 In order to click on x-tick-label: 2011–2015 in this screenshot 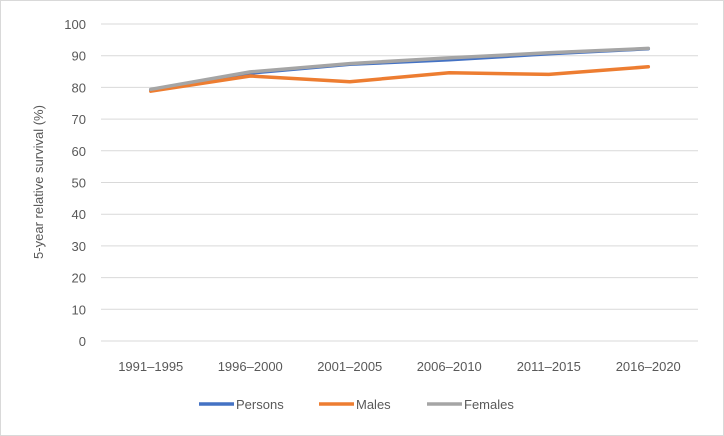, I will do `click(549, 366)`.